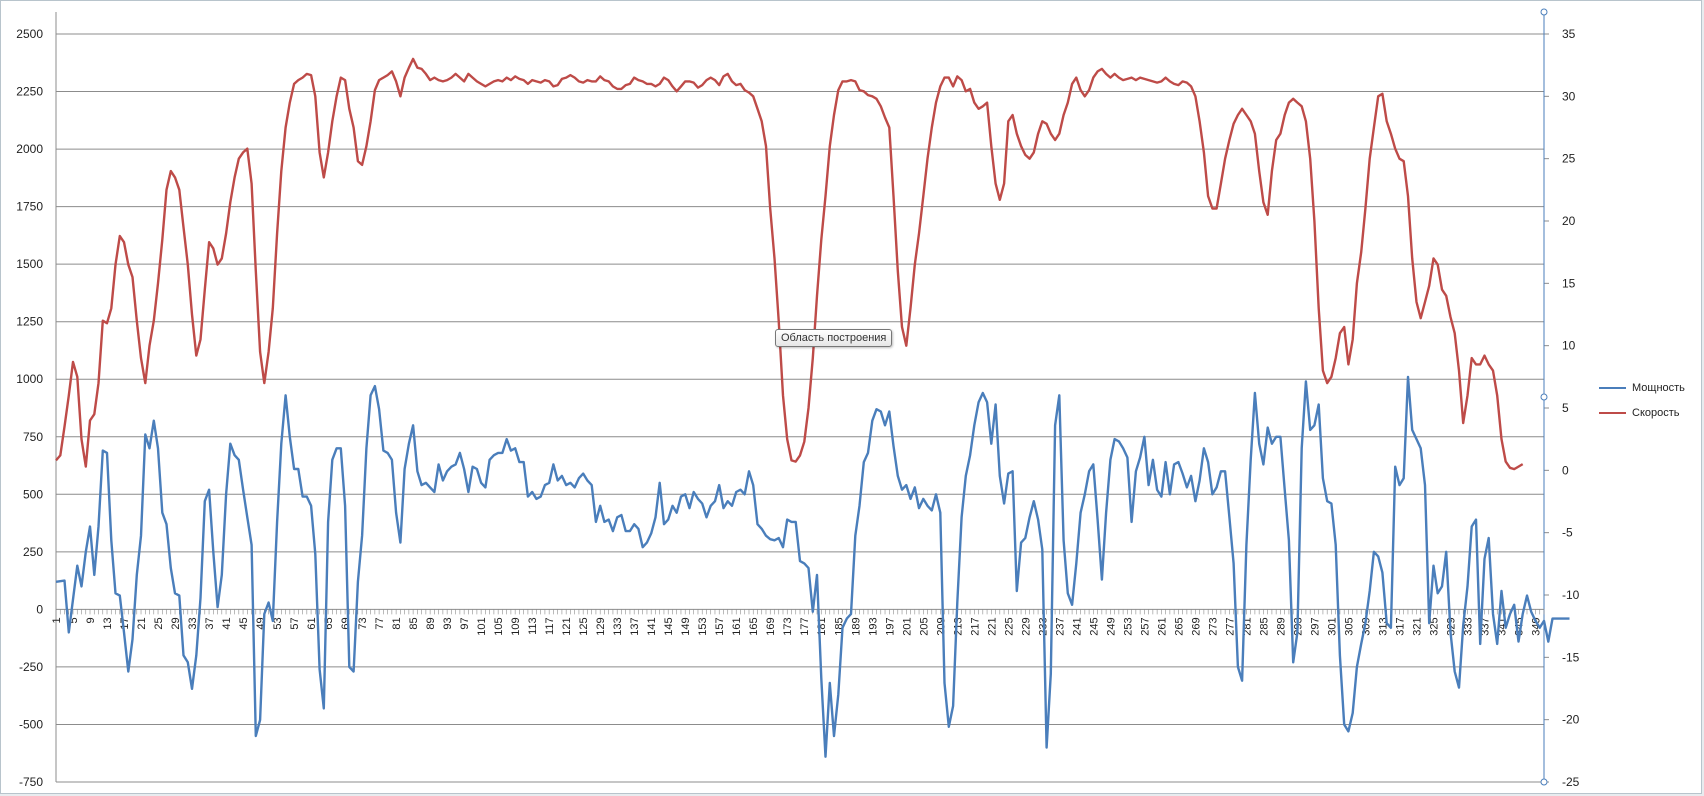  Describe the element at coordinates (431, 623) in the screenshot. I see `x-tick-label: 89` at that location.